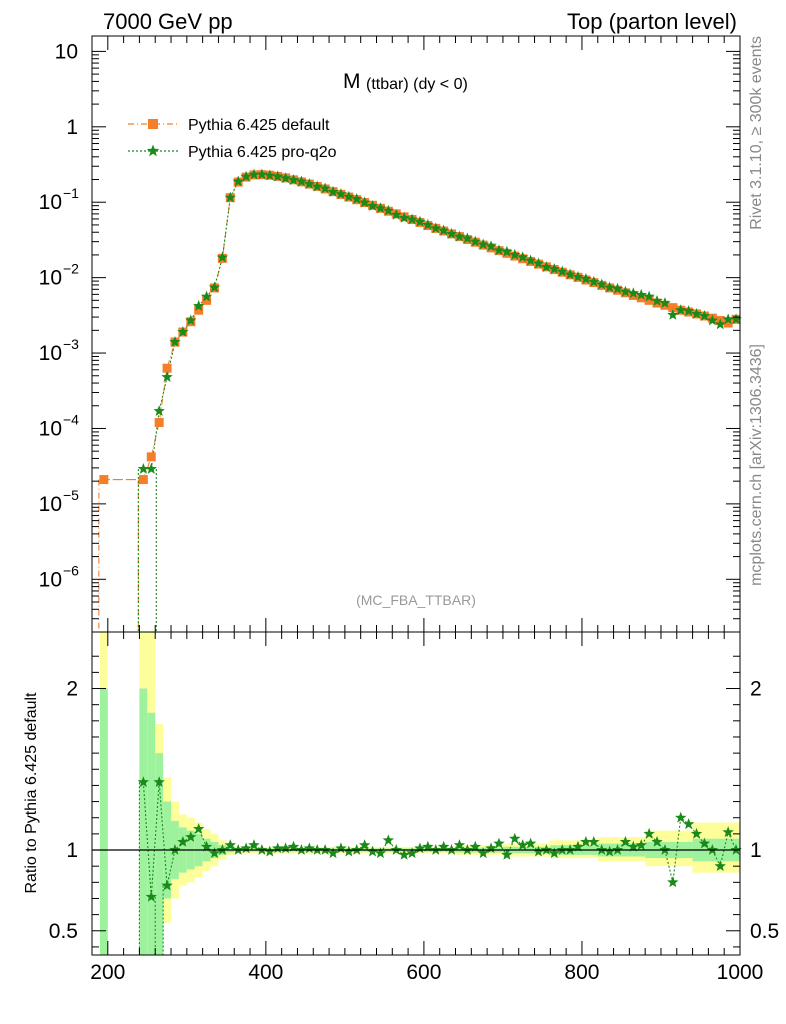 The width and height of the screenshot is (786, 1024). I want to click on ratio-y-tick-label-right: 1, so click(756, 850).